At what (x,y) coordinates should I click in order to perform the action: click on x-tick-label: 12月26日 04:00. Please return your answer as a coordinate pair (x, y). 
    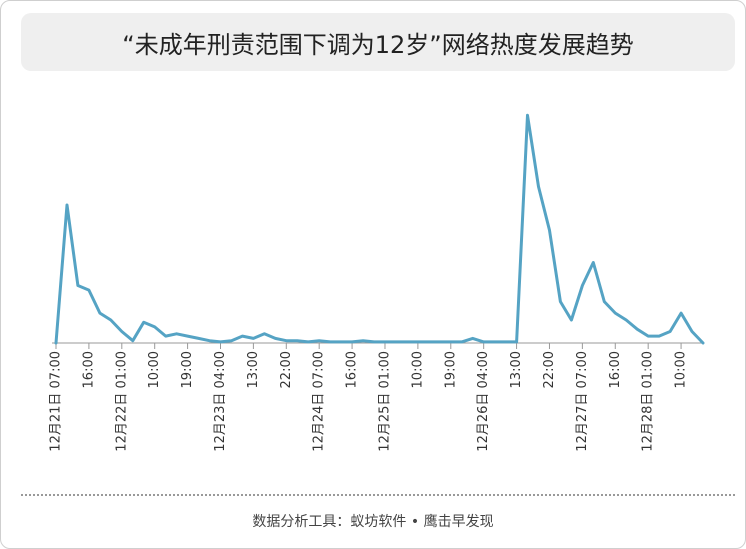
    Looking at the image, I should click on (483, 401).